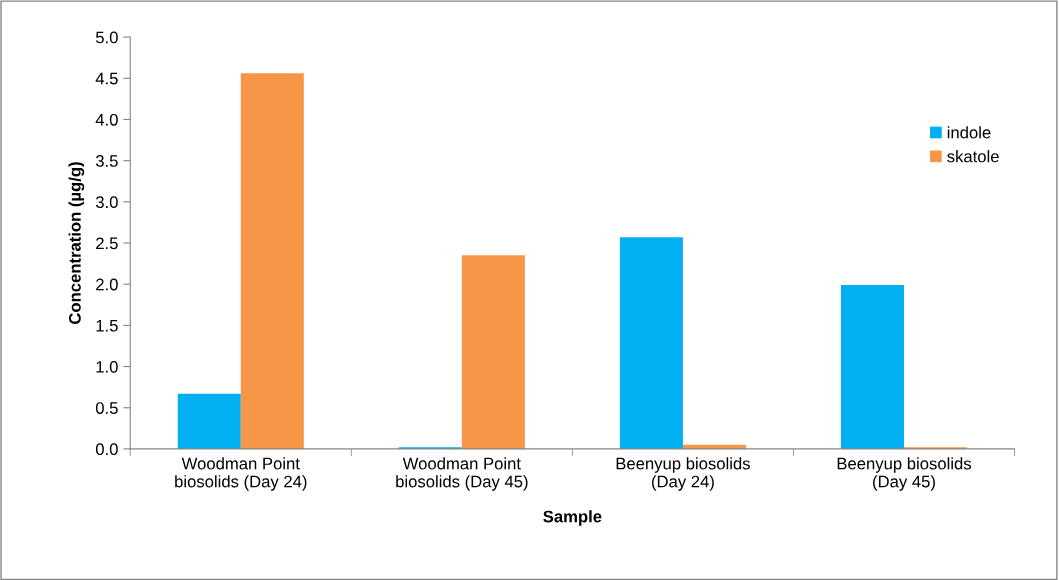 This screenshot has height=580, width=1059. What do you see at coordinates (106, 78) in the screenshot?
I see `y-tick-label: 4.5` at bounding box center [106, 78].